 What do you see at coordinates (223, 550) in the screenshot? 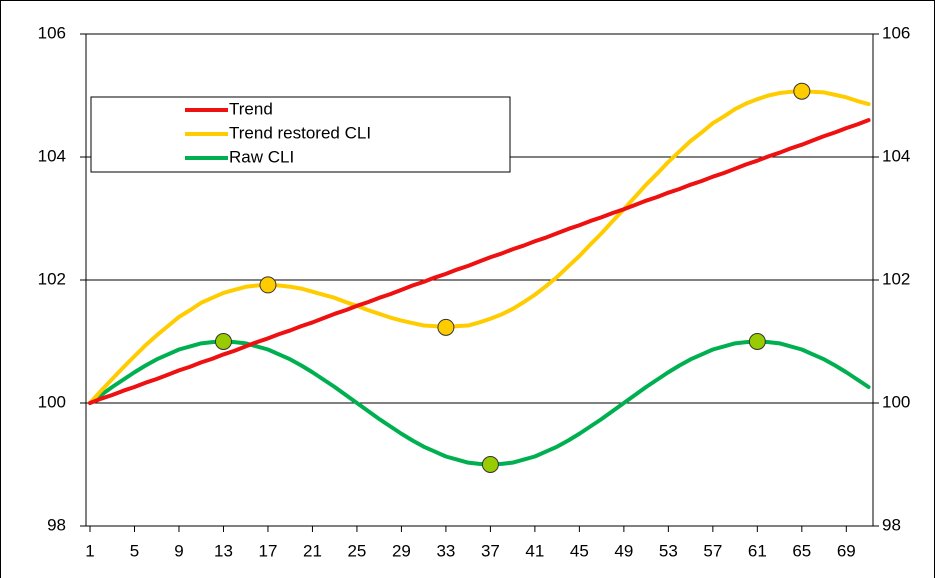
I see `x-tick-label: 13` at bounding box center [223, 550].